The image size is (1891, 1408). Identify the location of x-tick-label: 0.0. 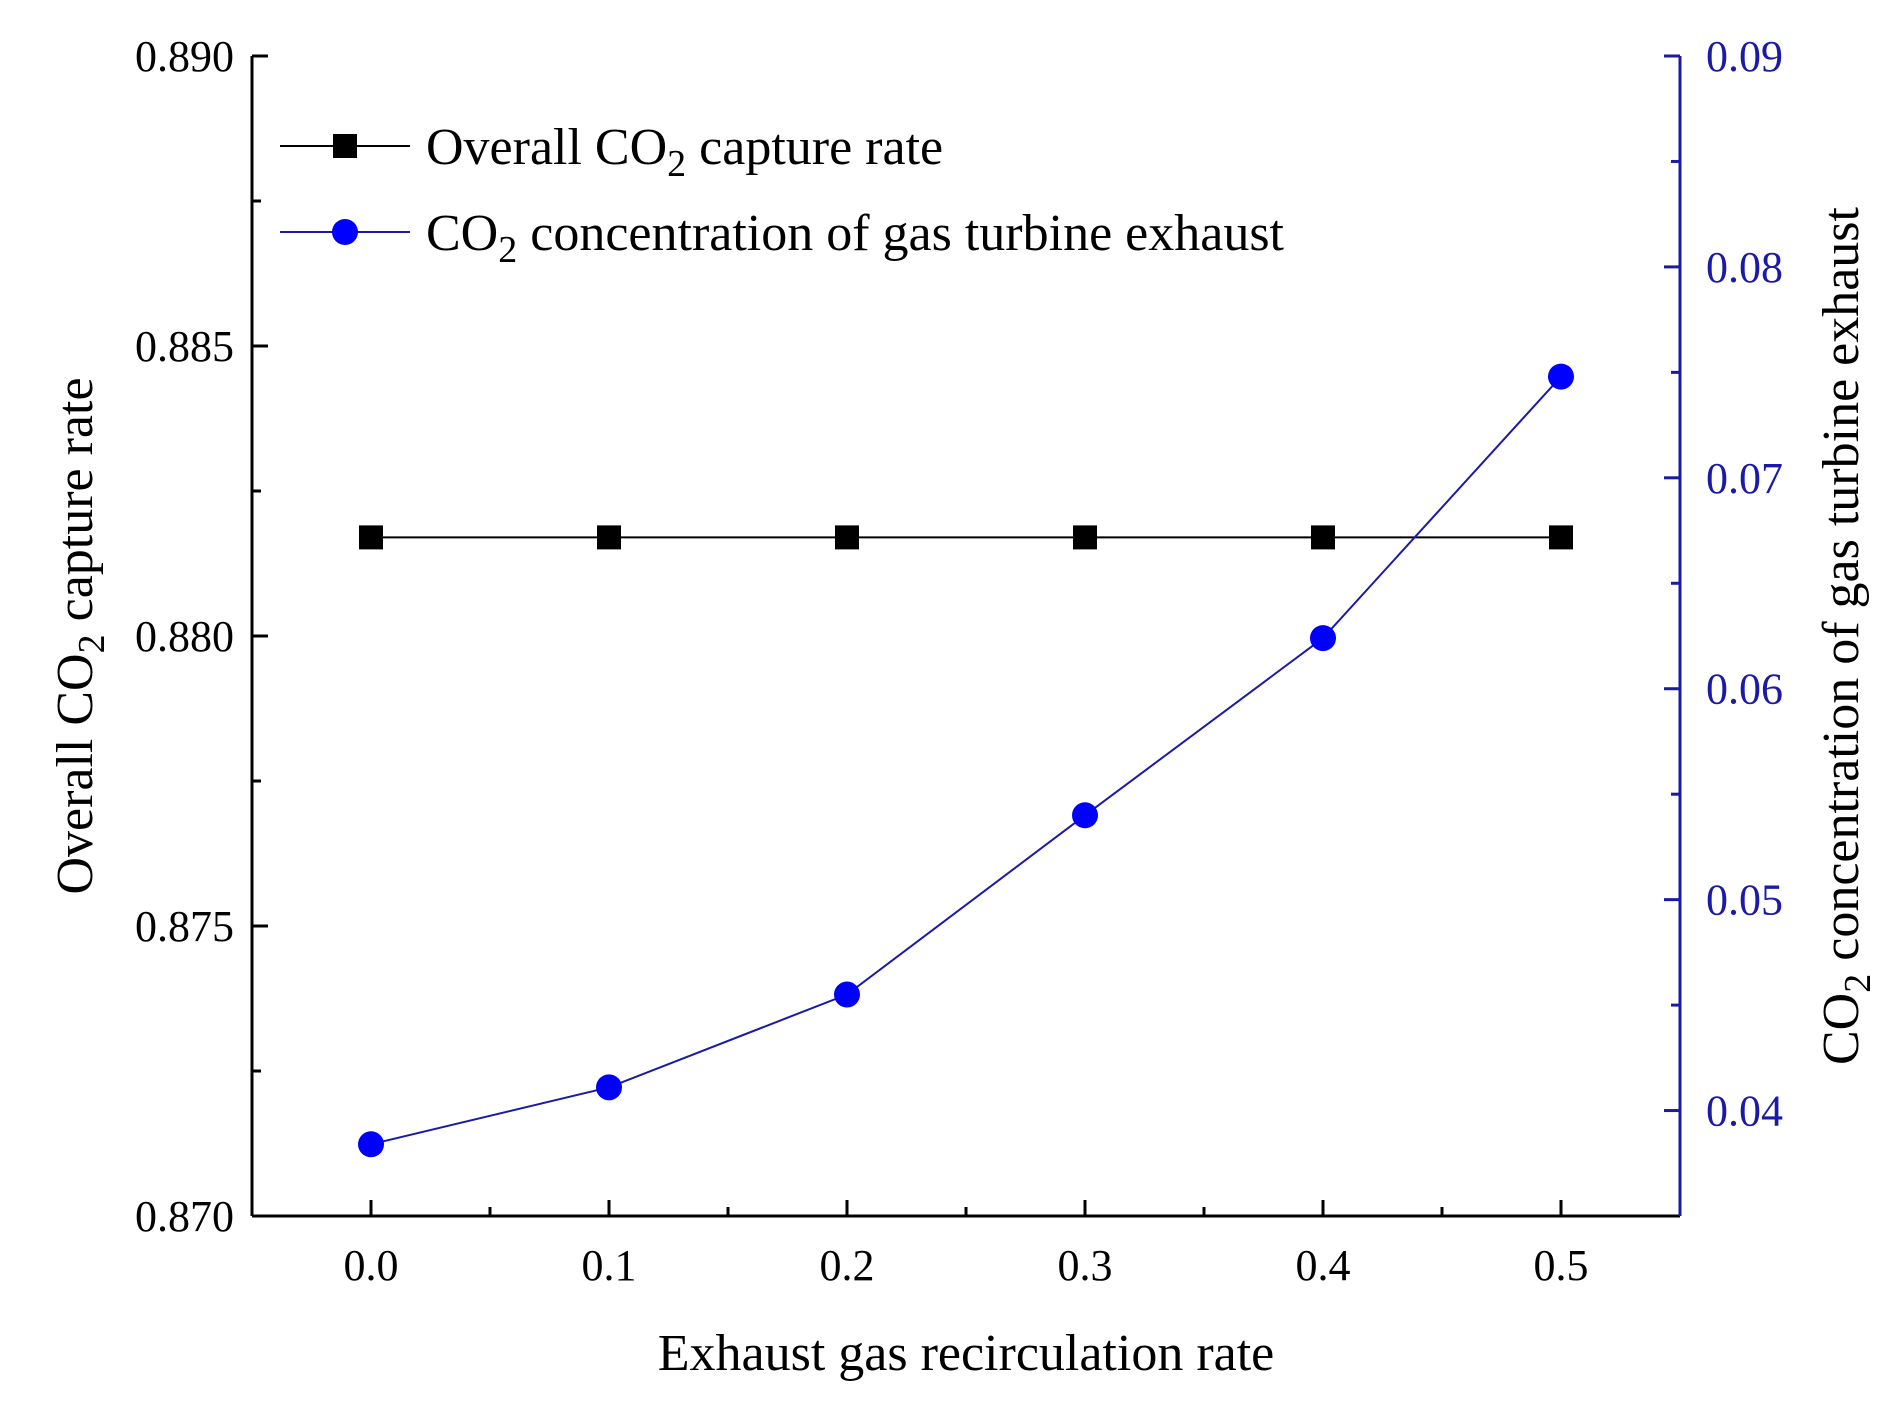
(371, 1265).